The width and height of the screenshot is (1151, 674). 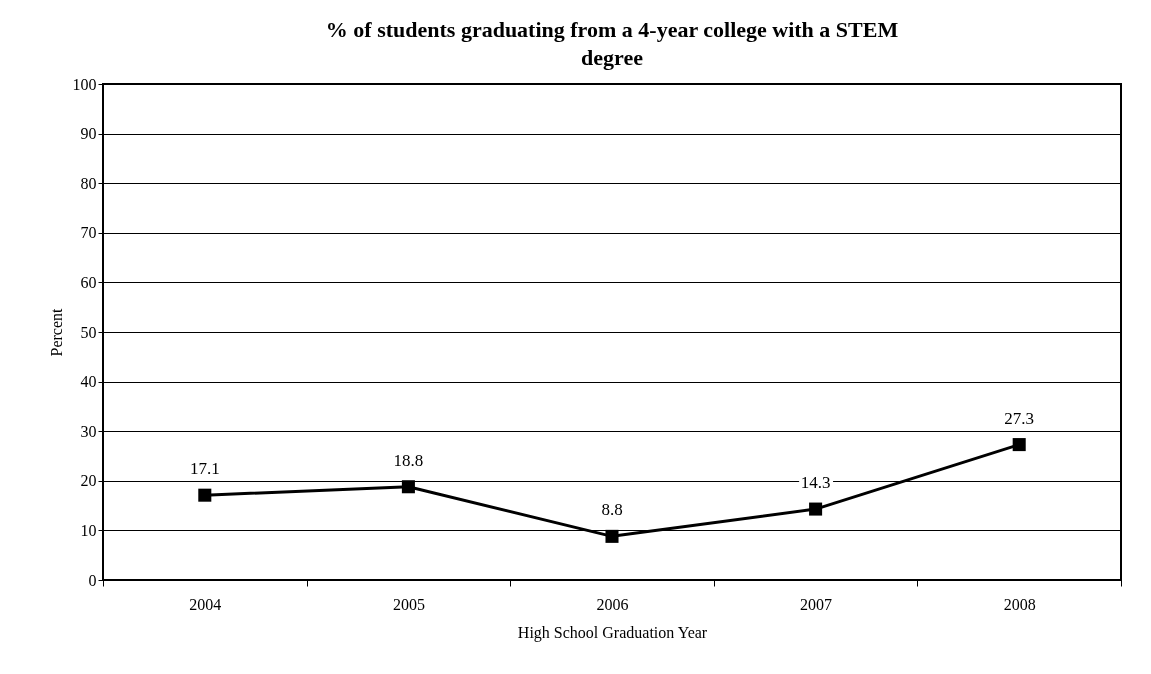 What do you see at coordinates (205, 604) in the screenshot?
I see `x-tick-label: 2004` at bounding box center [205, 604].